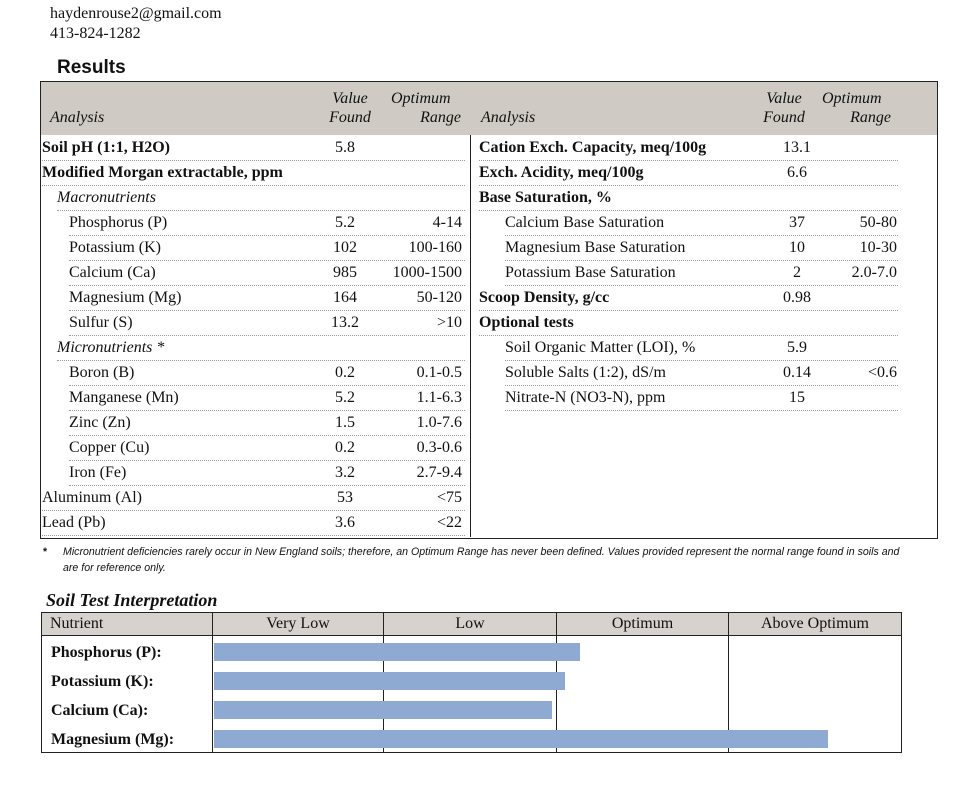 This screenshot has height=792, width=980. What do you see at coordinates (688, 173) in the screenshot?
I see `table-row: Exch. Acidity, meq/100g 6.6` at bounding box center [688, 173].